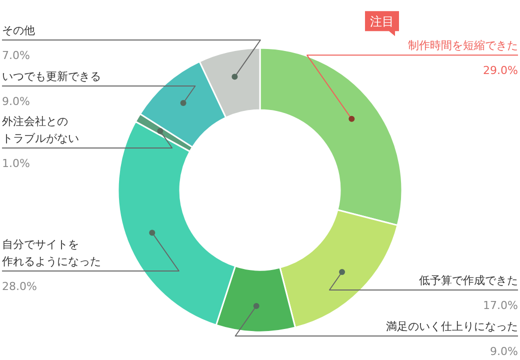 This screenshot has width=520, height=360. Describe the element at coordinates (463, 45) in the screenshot. I see `slice-label: 制作時間を短縮できた` at that location.